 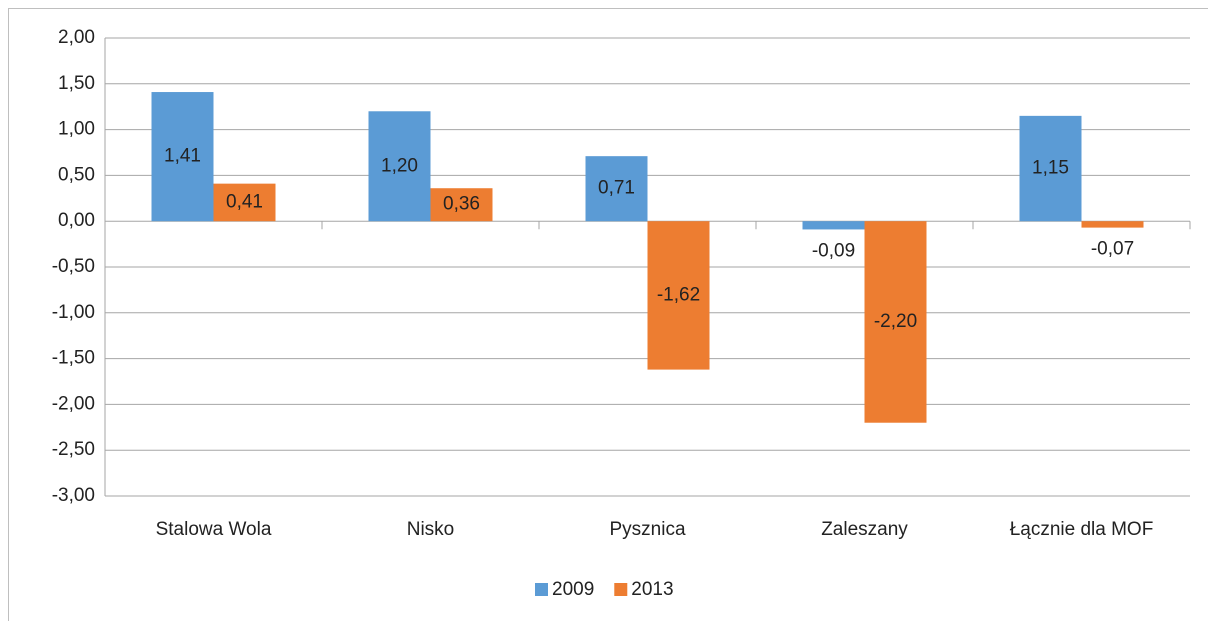 What do you see at coordinates (76, 220) in the screenshot?
I see `y-tick-label: 0,00` at bounding box center [76, 220].